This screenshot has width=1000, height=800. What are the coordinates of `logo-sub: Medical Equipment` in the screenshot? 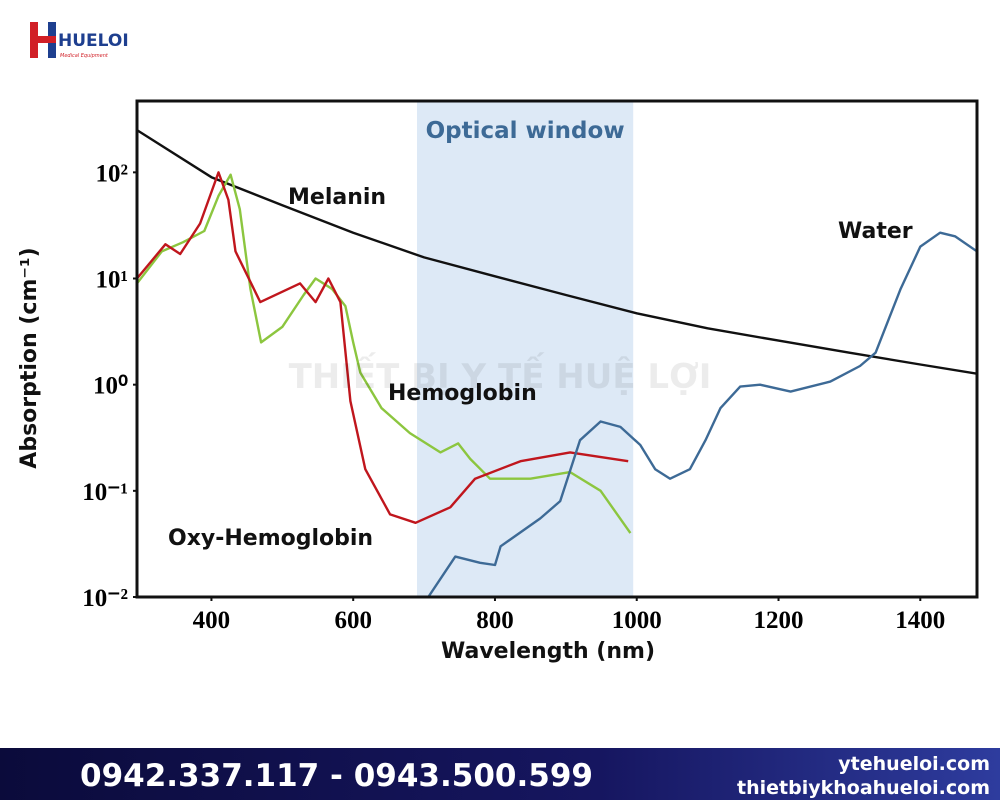 It's located at (84, 56).